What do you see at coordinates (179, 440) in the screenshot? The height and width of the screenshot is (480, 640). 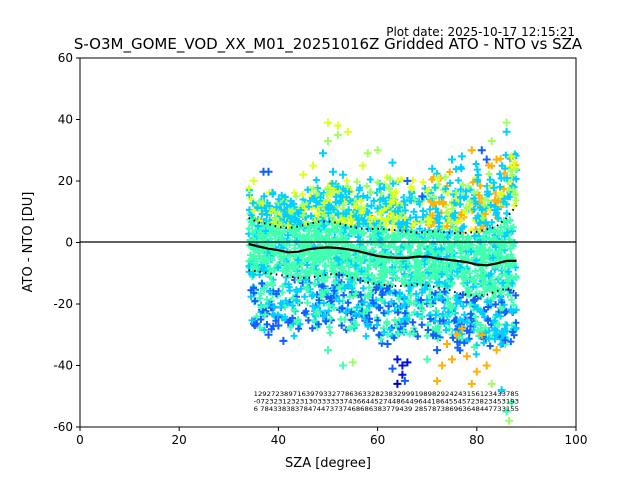 I see `x-tick-label: 20` at bounding box center [179, 440].